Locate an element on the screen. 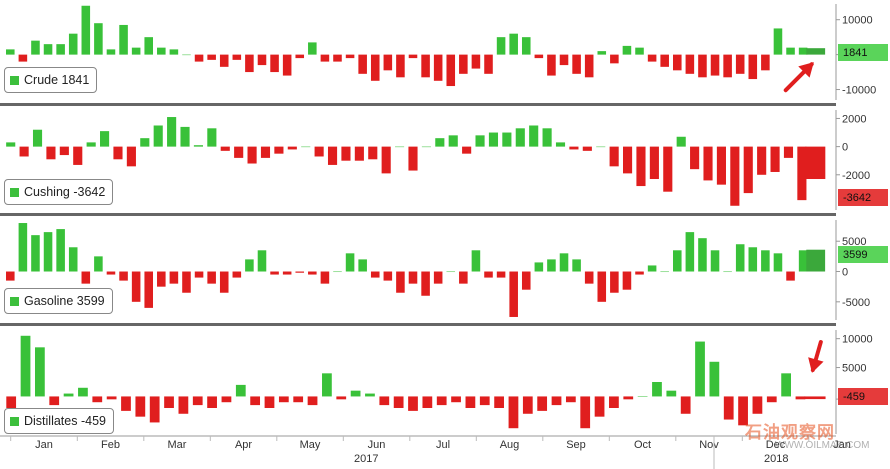  month-label-8: Sep is located at coordinates (576, 445).